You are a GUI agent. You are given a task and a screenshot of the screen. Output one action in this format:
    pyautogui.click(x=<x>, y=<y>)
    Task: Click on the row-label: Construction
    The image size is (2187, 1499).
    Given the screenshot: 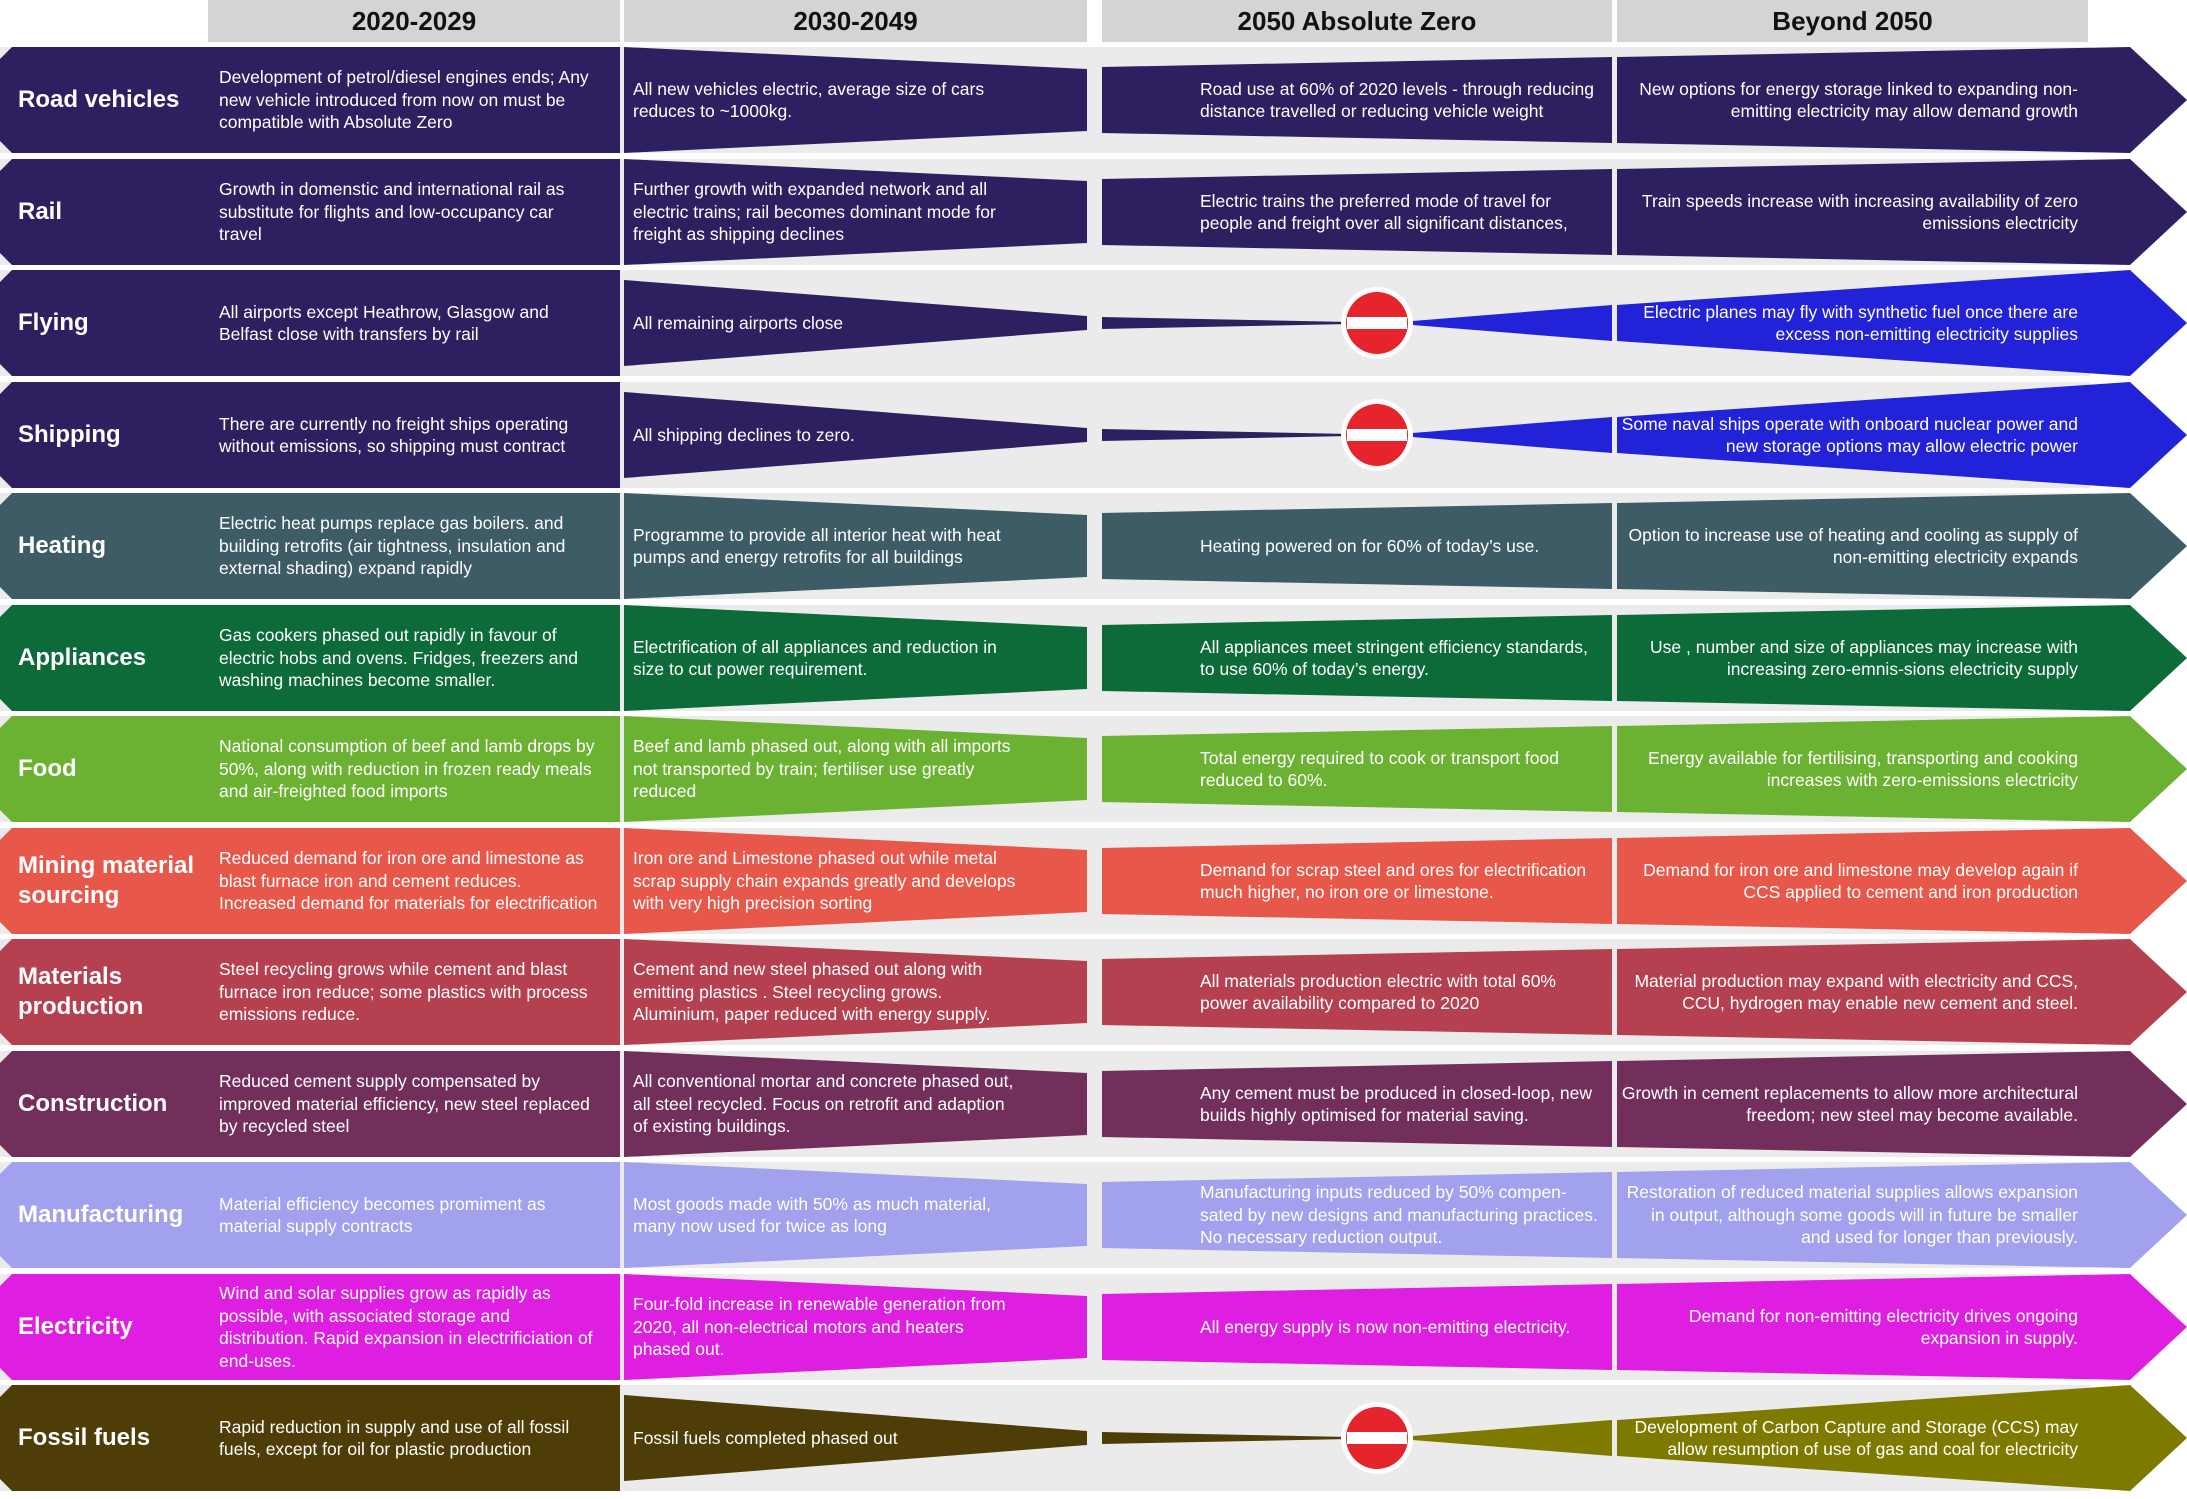 What is the action you would take?
    pyautogui.click(x=93, y=1103)
    